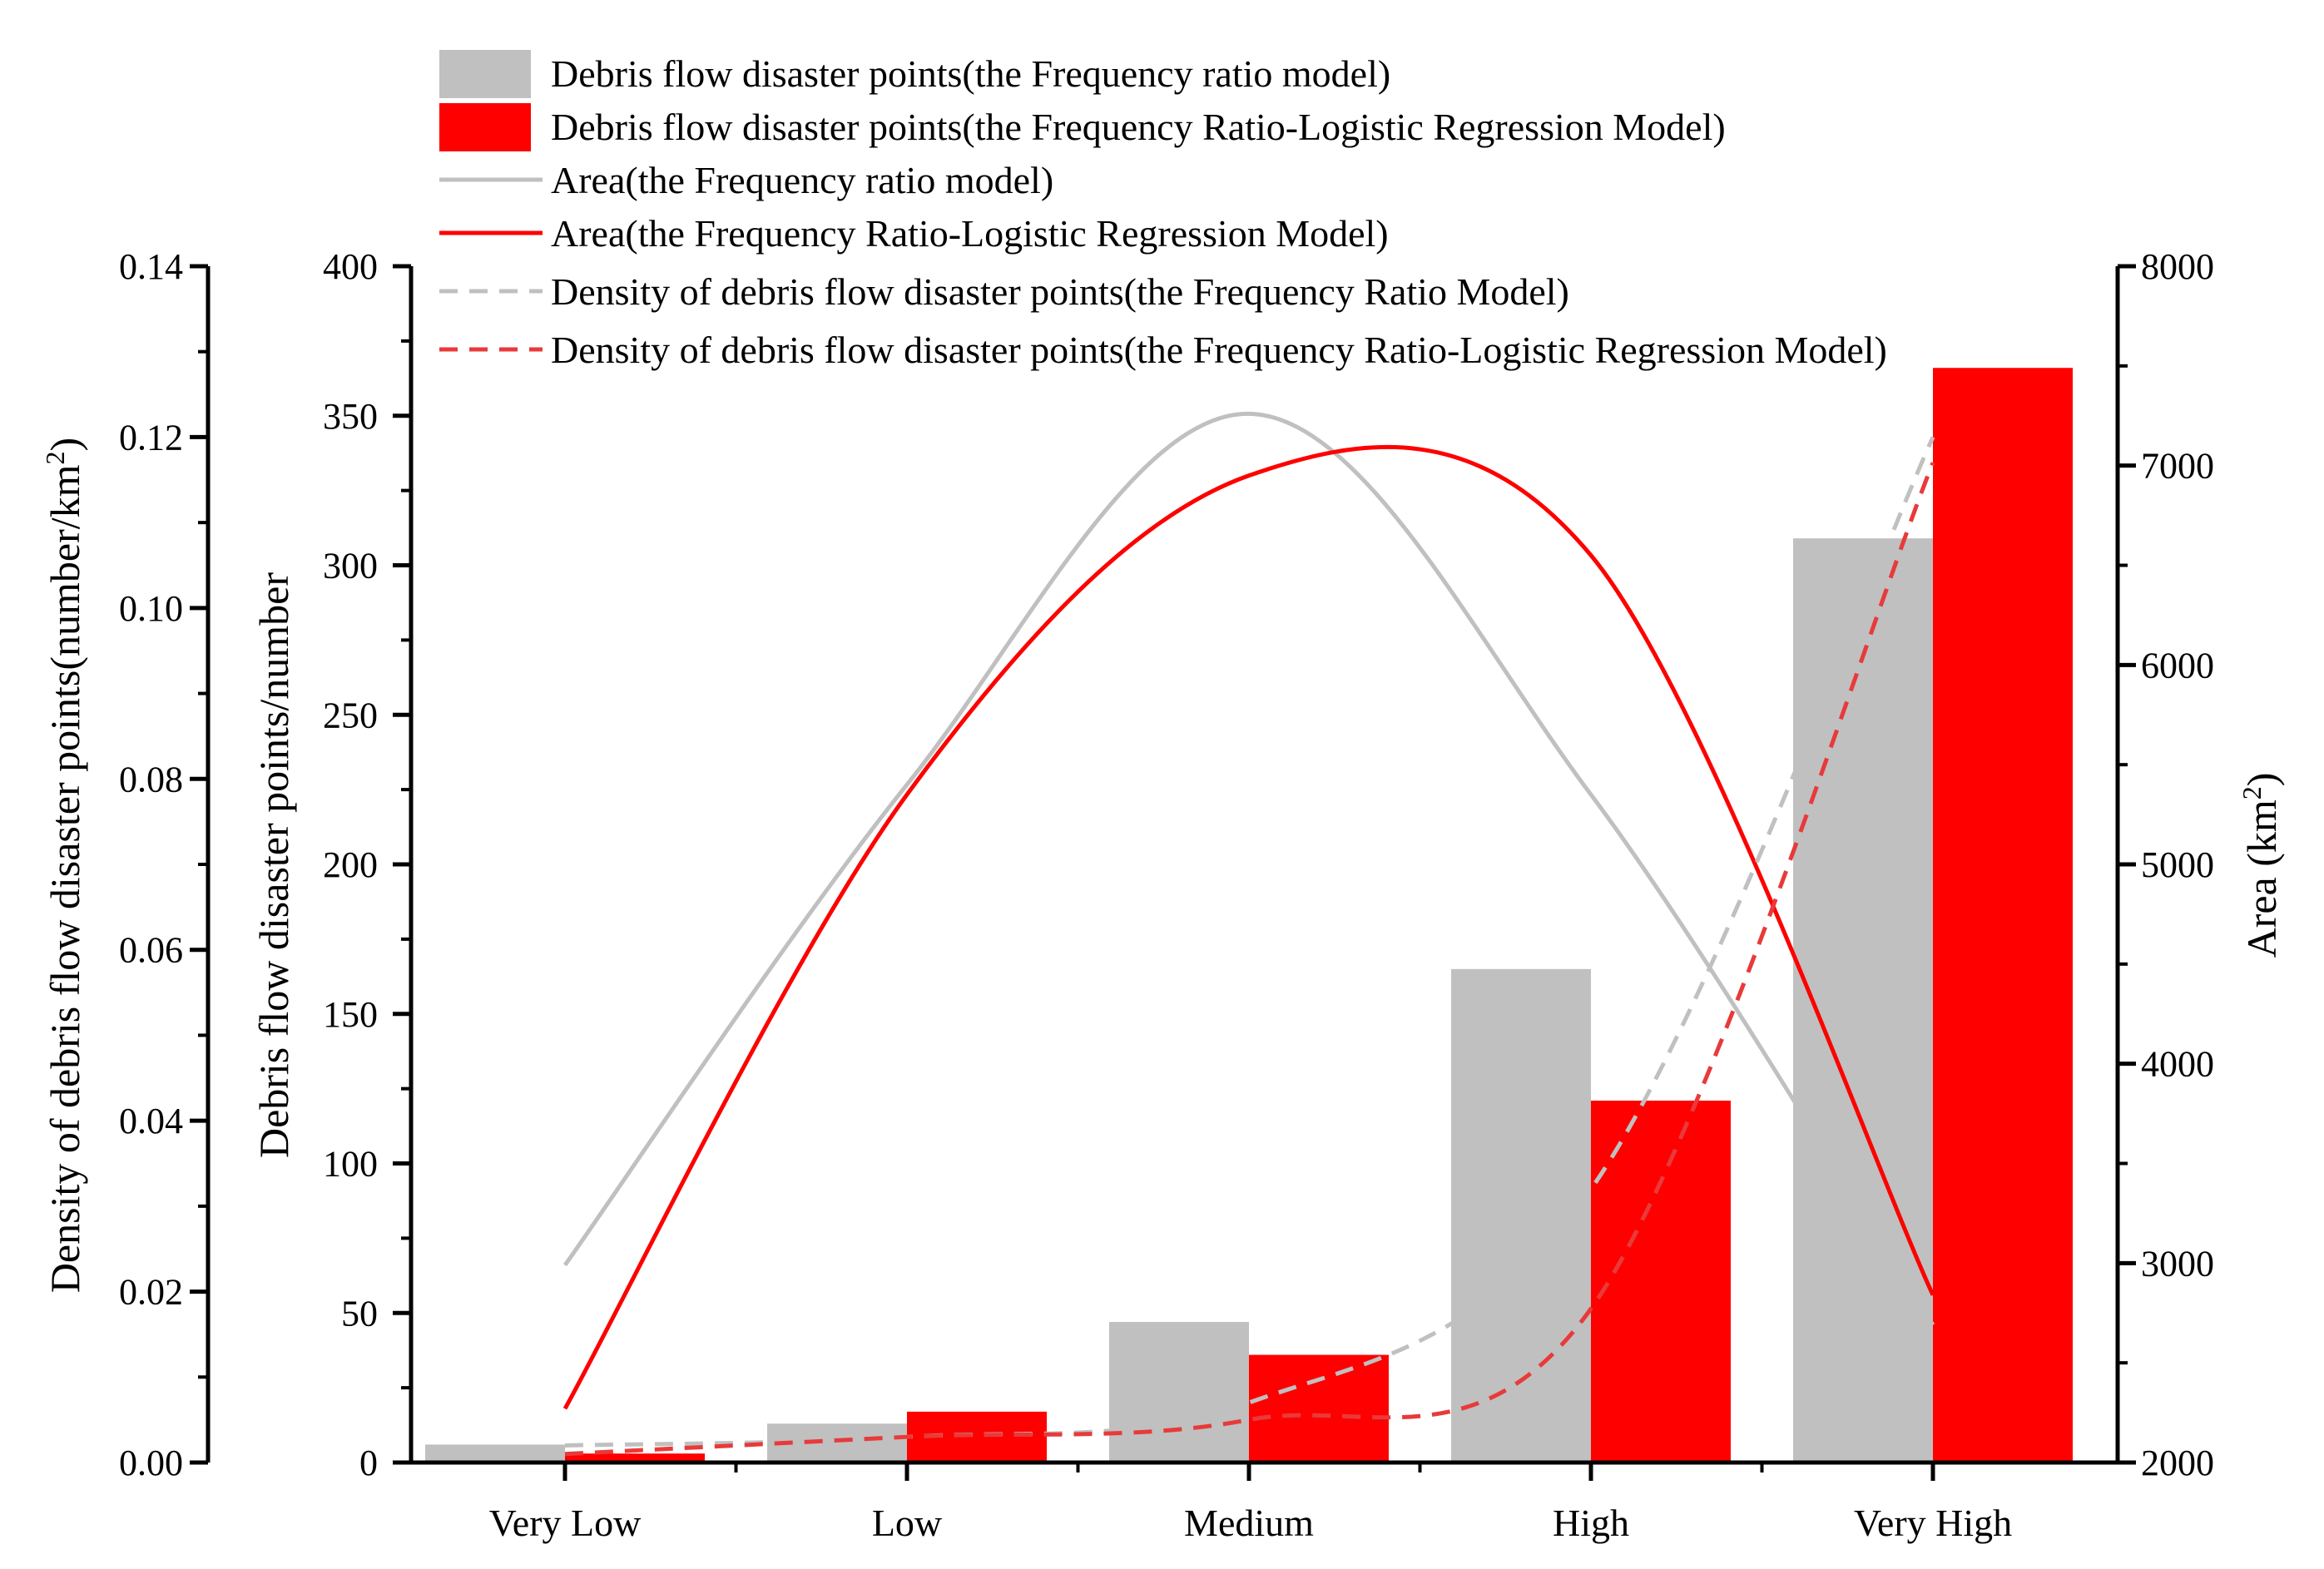 The height and width of the screenshot is (1569, 2324). I want to click on points-axis-tick-label: 0, so click(368, 1463).